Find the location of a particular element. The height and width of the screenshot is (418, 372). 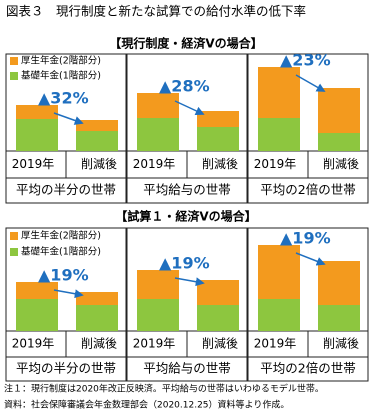

annotation: ▲28% is located at coordinates (184, 86).